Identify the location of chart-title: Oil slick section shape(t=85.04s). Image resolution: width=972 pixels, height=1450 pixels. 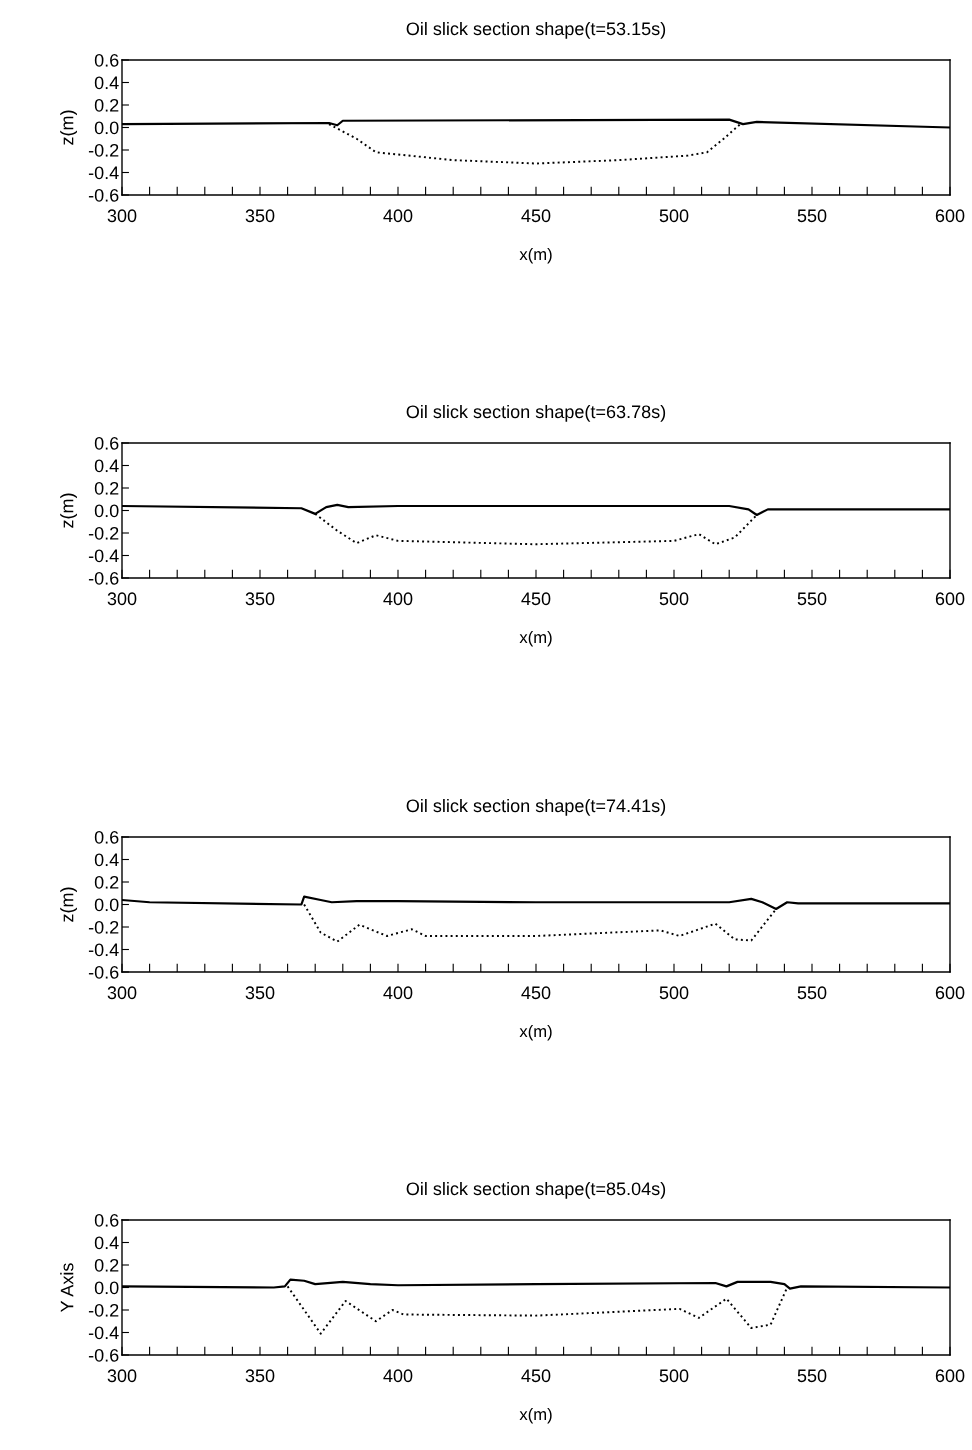
(536, 1190).